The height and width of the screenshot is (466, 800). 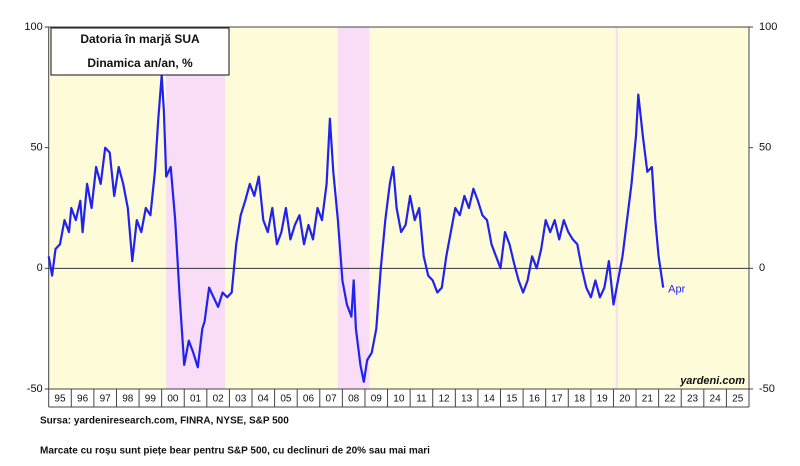 I want to click on y-tick-label: 50, so click(x=36, y=148).